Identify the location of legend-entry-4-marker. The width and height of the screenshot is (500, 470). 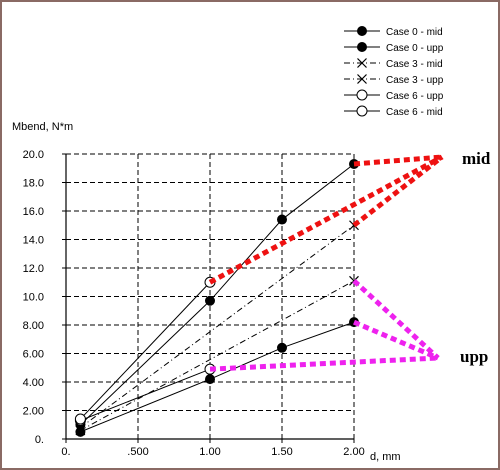
(362, 95).